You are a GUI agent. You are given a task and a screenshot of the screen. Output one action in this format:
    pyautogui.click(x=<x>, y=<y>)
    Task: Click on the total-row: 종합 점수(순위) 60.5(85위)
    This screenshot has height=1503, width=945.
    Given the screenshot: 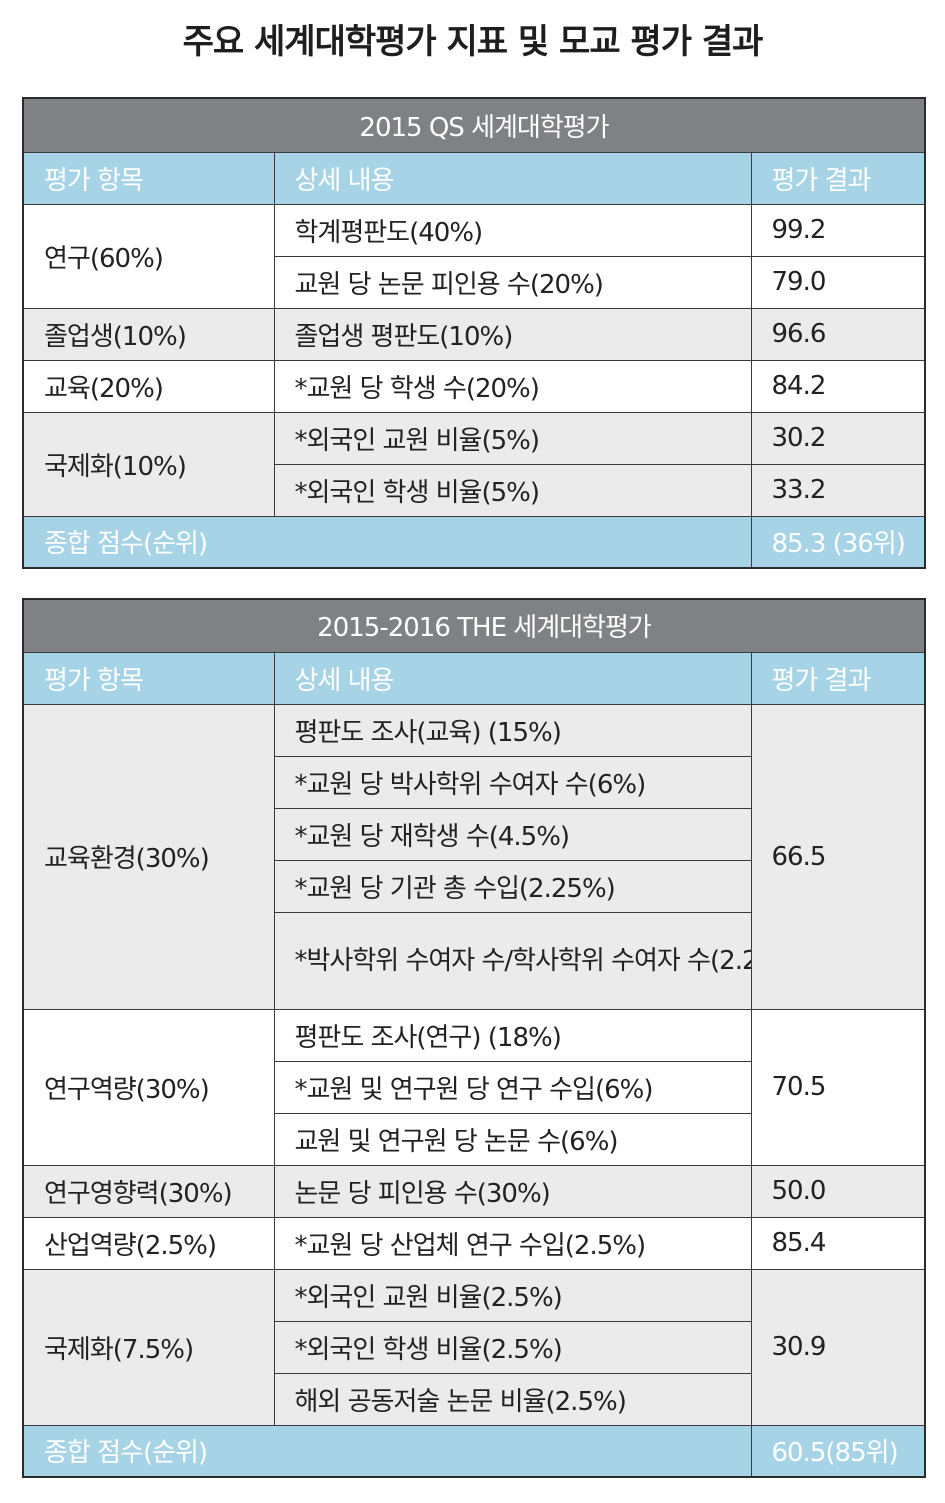 What is the action you would take?
    pyautogui.click(x=474, y=1451)
    